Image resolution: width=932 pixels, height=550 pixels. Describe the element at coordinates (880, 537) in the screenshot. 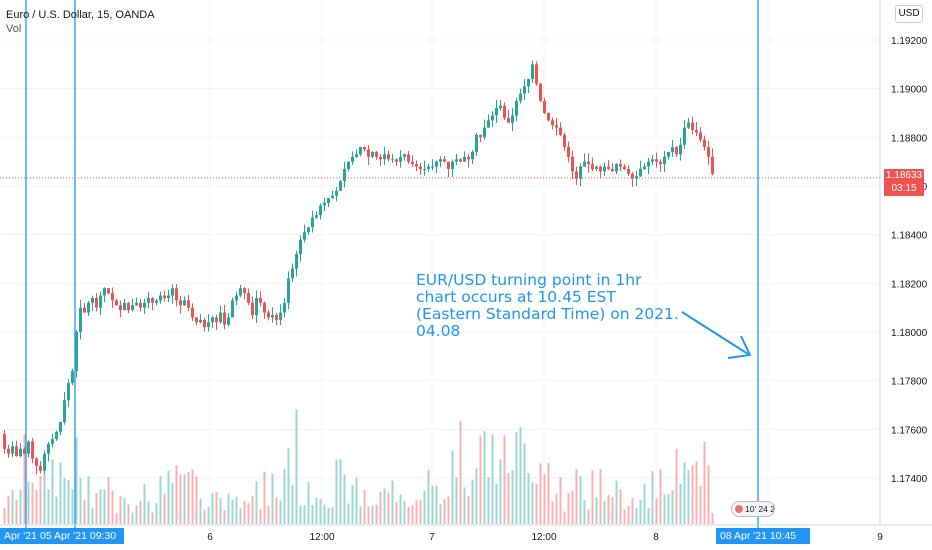

I see `x-tick-label: 9` at that location.